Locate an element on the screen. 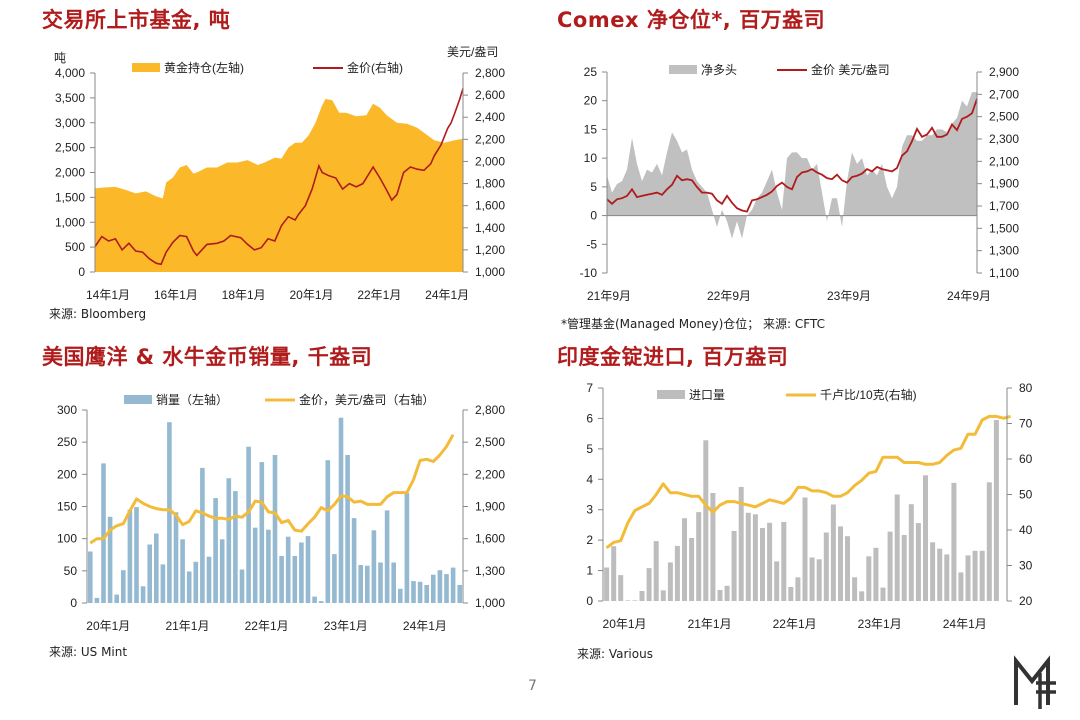 This screenshot has height=720, width=1080. legend-label: 千卢比/10克(右轴) is located at coordinates (868, 394).